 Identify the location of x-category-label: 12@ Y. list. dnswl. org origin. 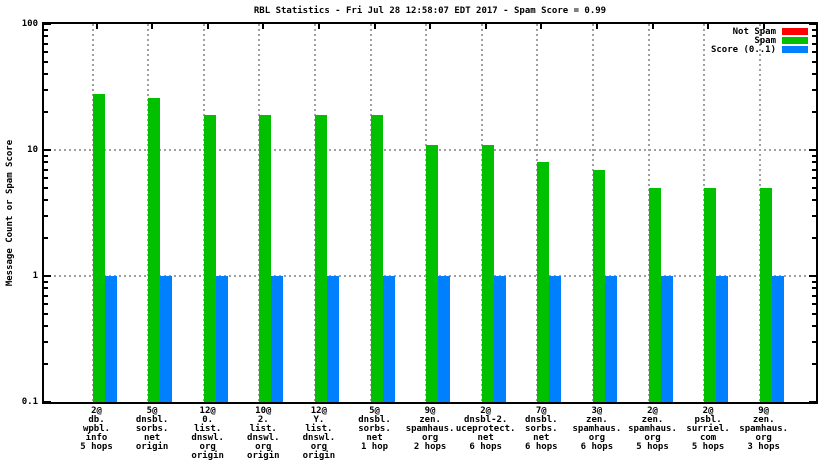
(319, 434).